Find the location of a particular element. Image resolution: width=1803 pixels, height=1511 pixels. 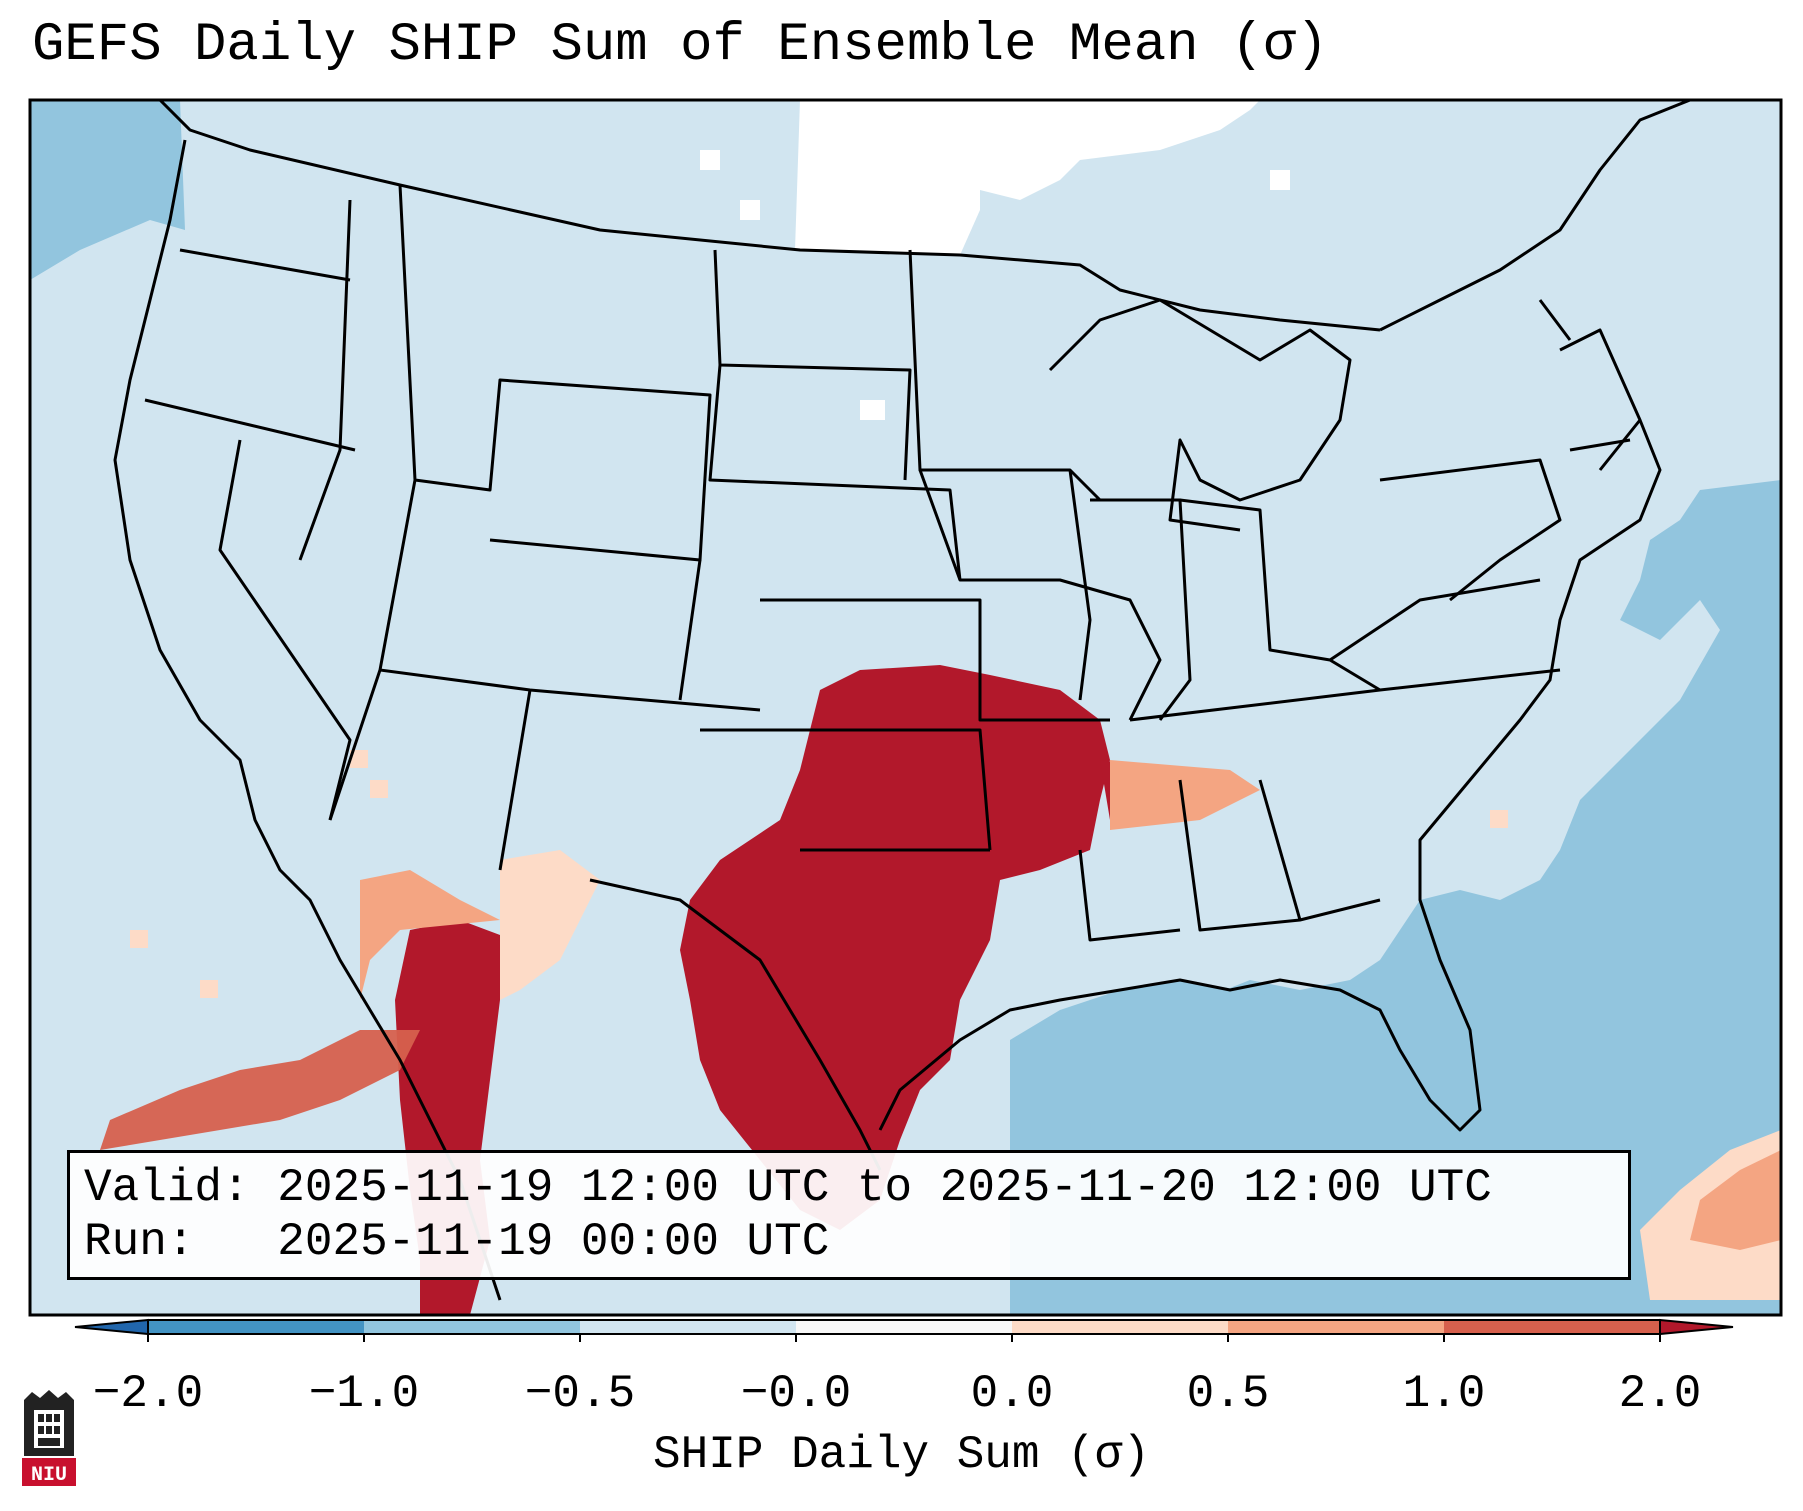

tick-label: −0.0 is located at coordinates (796, 1394).